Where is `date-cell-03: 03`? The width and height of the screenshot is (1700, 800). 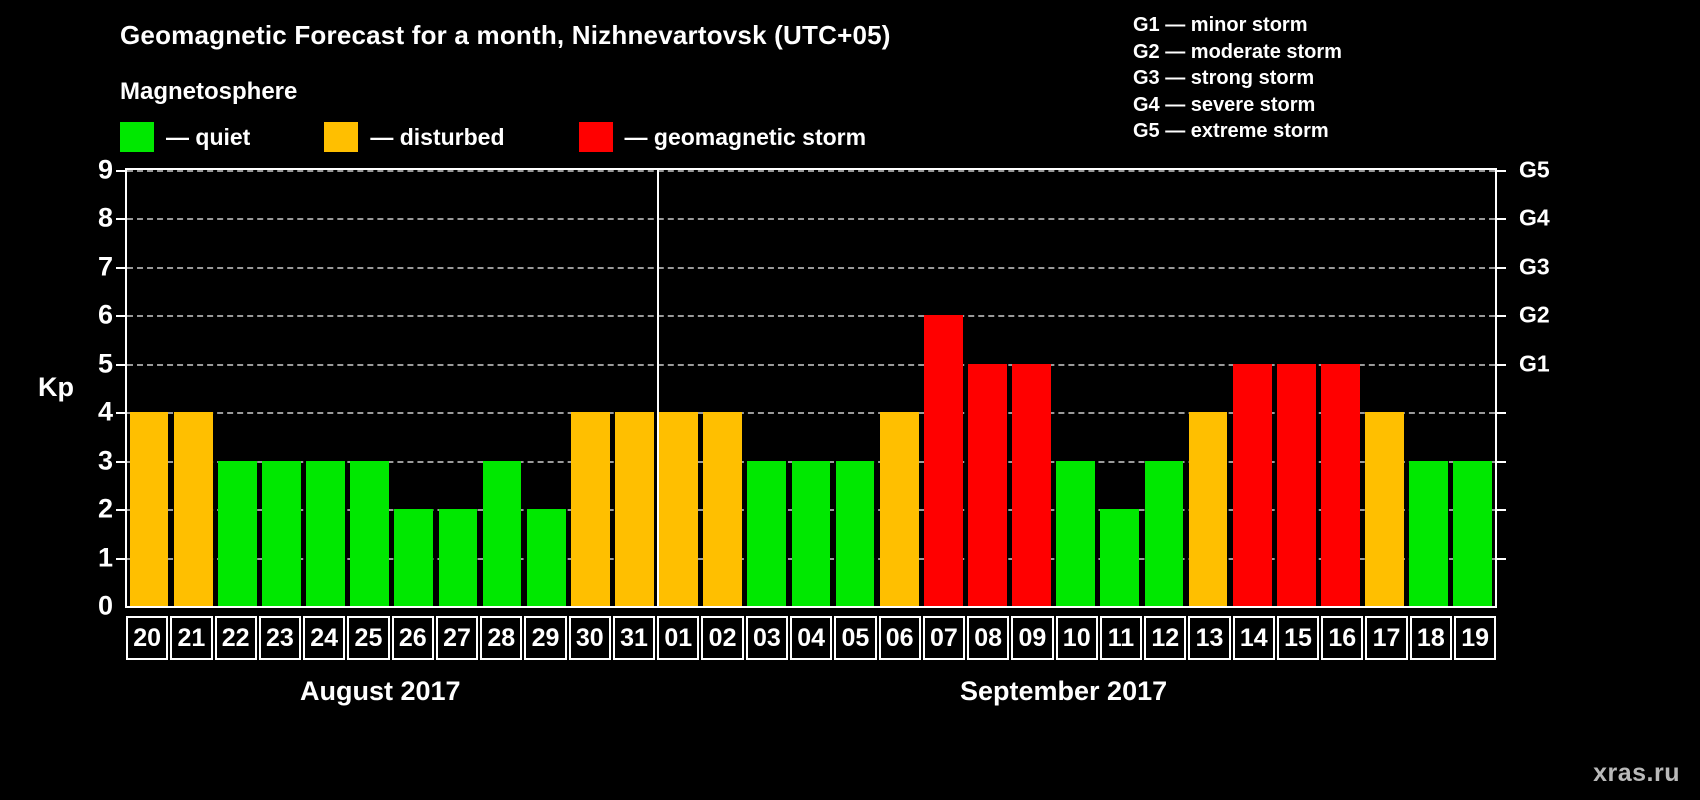
date-cell-03: 03 is located at coordinates (766, 638).